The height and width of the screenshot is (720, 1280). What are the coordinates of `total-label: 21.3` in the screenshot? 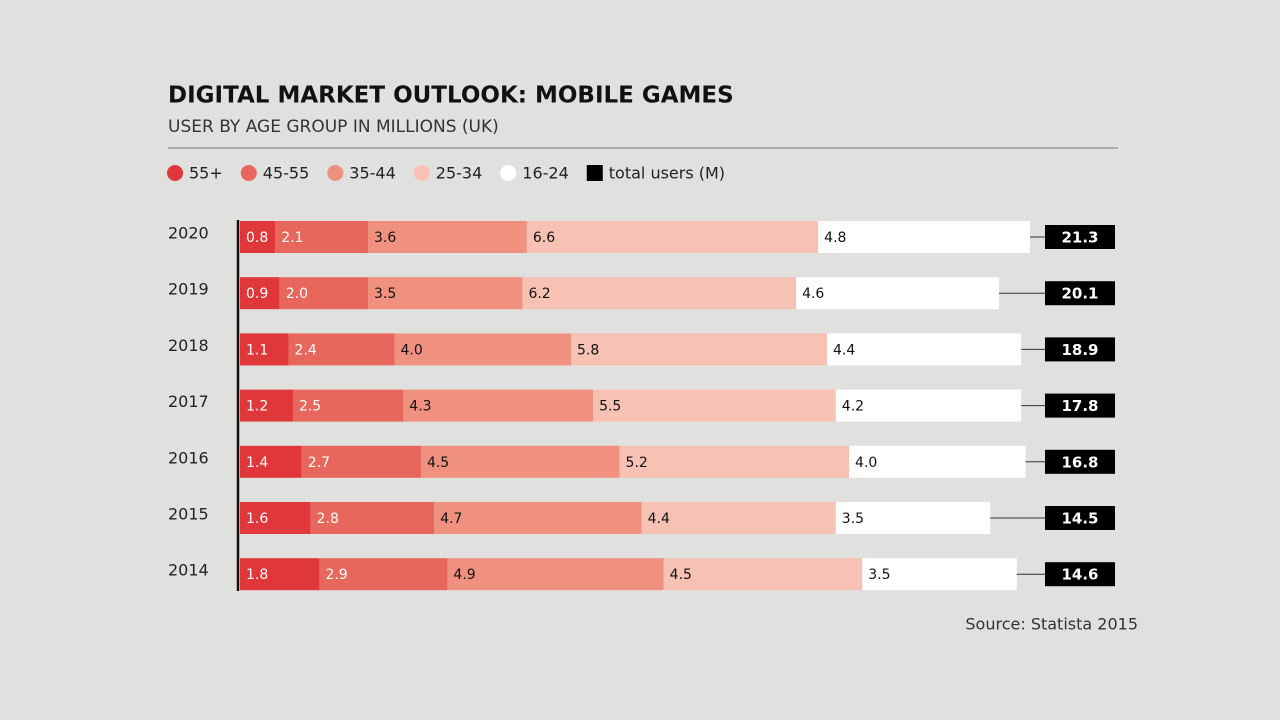 It's located at (1079, 238).